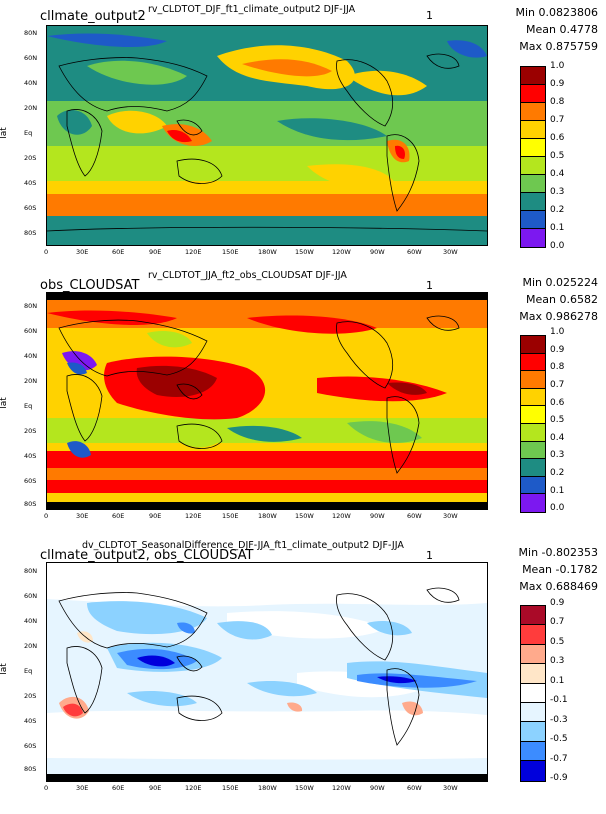 Image resolution: width=606 pixels, height=814 pixels. I want to click on stat-mean: Mean 0.4778, so click(562, 29).